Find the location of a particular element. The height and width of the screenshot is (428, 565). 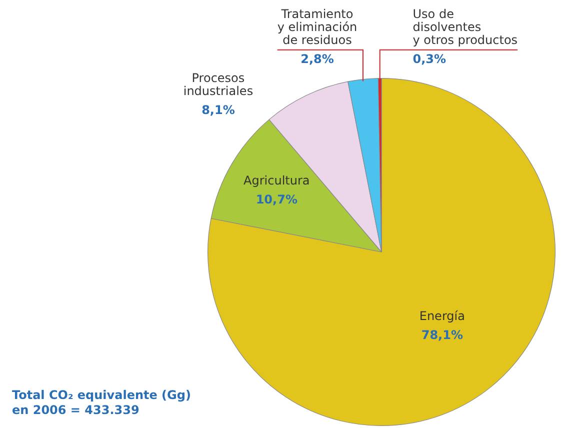

data-label: 8,1% is located at coordinates (218, 110).